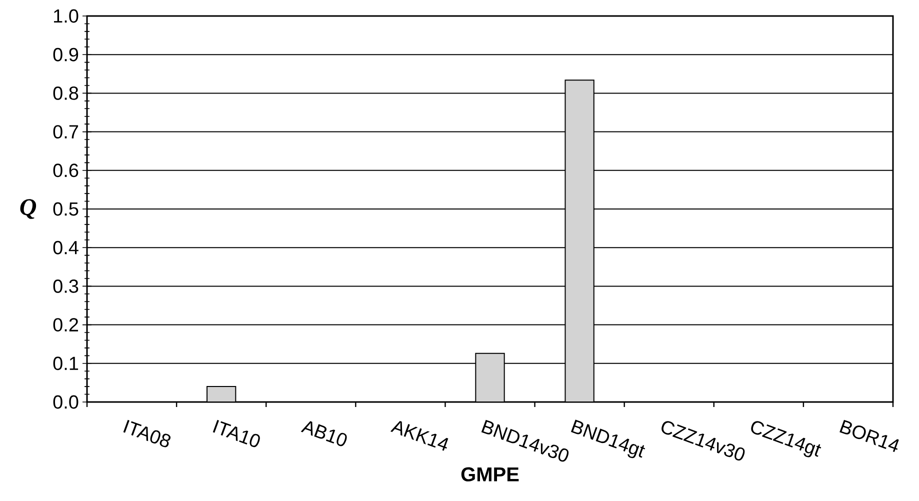 This screenshot has height=501, width=919. Describe the element at coordinates (65, 286) in the screenshot. I see `y-tick-label: 0.3` at that location.